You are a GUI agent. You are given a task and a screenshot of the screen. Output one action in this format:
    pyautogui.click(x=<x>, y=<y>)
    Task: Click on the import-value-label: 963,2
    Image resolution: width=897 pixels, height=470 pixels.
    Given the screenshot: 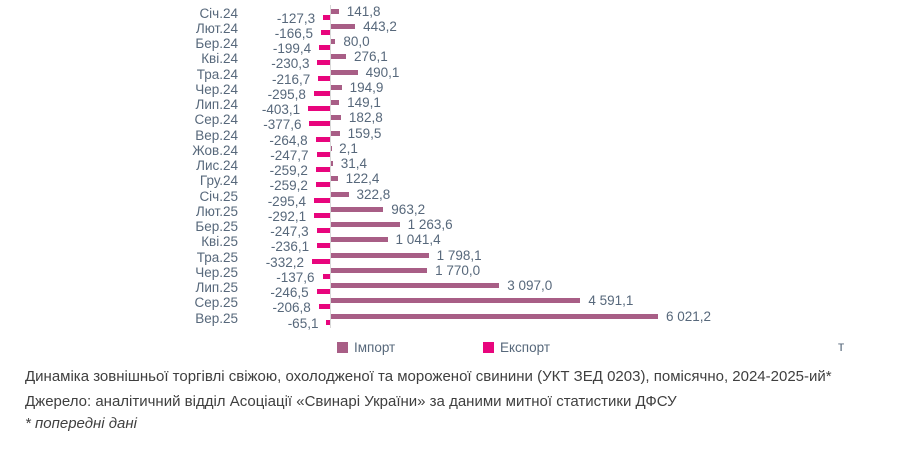 What is the action you would take?
    pyautogui.click(x=408, y=209)
    